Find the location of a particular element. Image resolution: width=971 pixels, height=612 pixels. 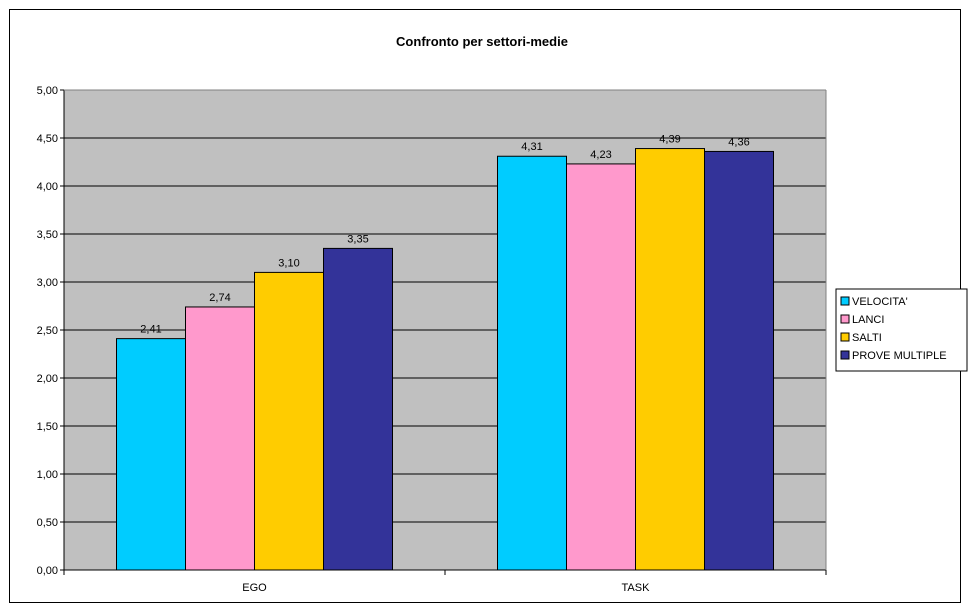

data-label: 4,36 is located at coordinates (738, 142).